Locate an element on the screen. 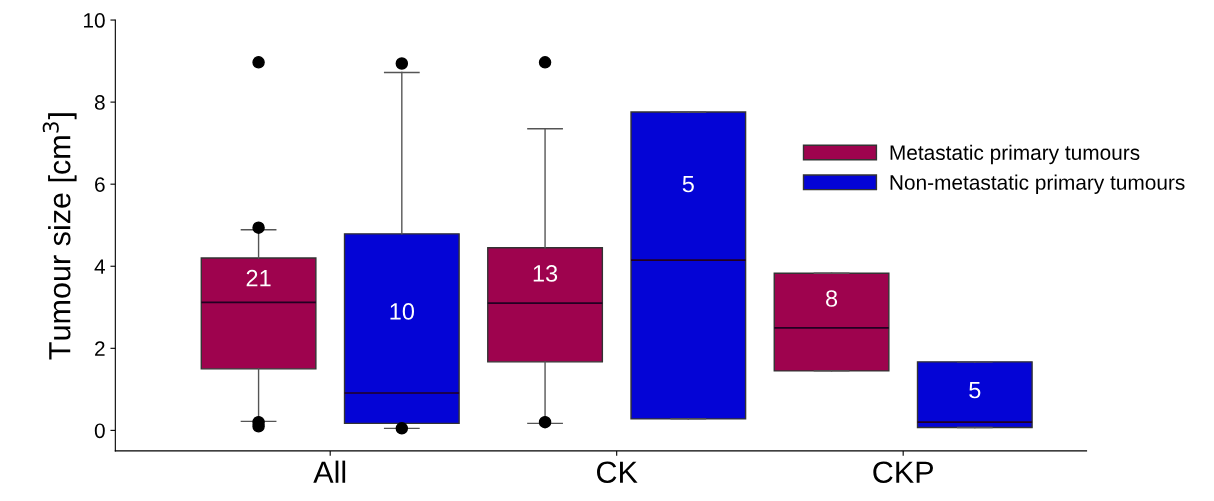  y-tick-label: 6 is located at coordinates (100, 184).